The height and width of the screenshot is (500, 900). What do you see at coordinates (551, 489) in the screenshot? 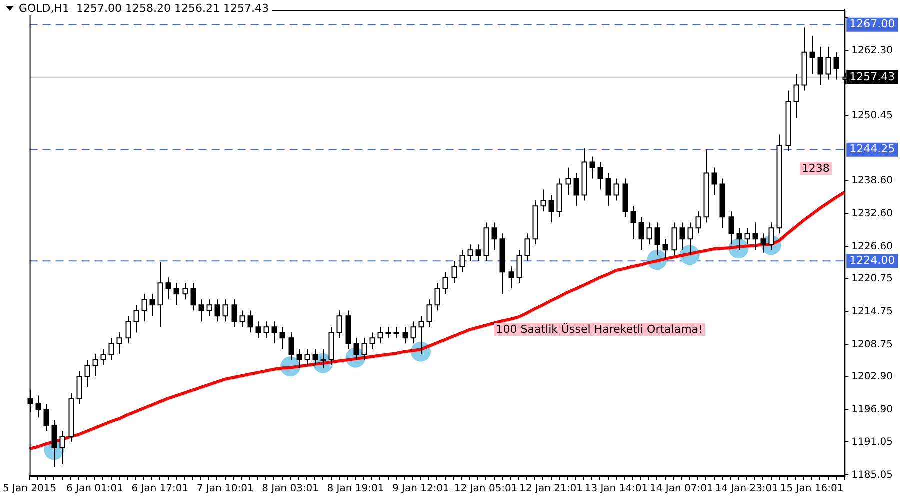
I see `x-tick-label: 12 Jan 21:01` at bounding box center [551, 489].